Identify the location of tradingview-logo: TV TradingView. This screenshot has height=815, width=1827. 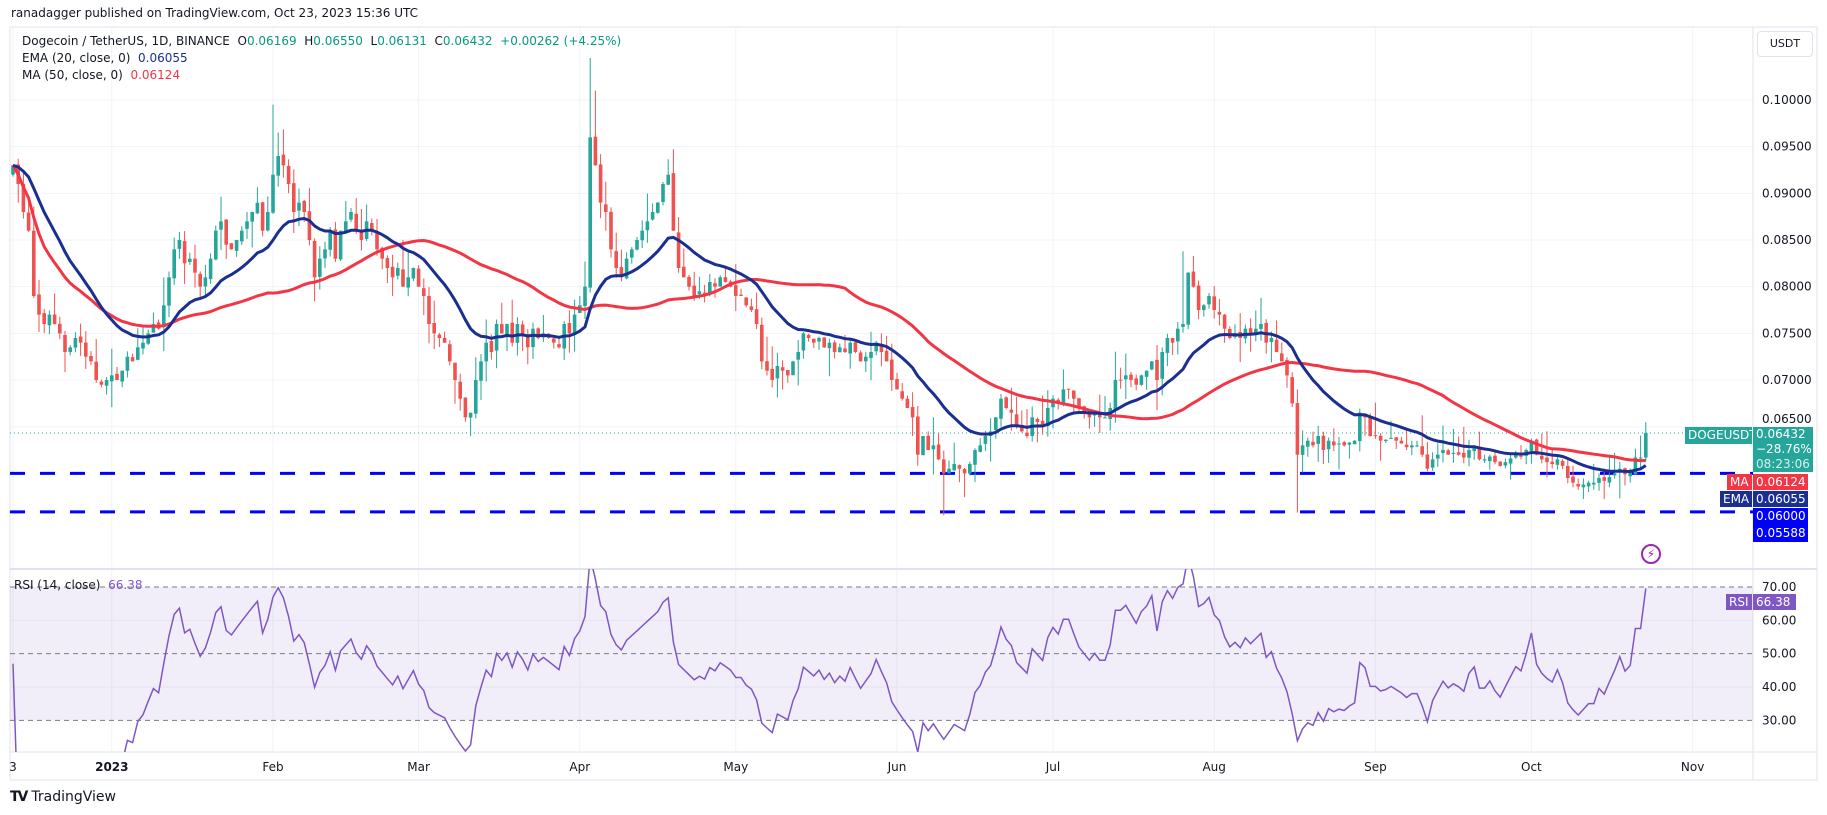
(63, 797).